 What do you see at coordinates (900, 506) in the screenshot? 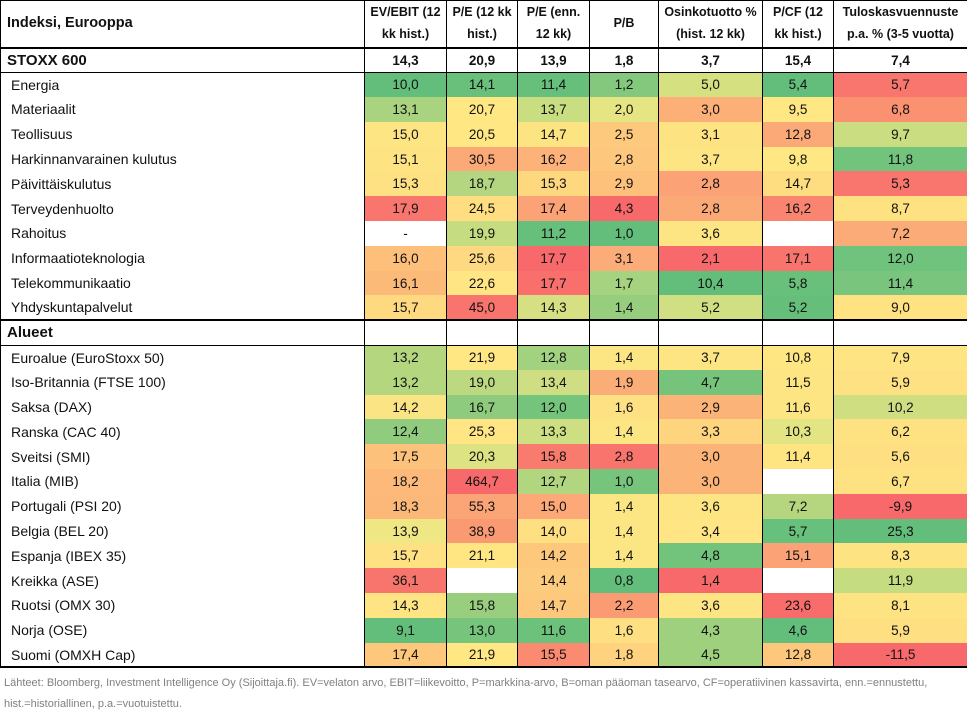
I see `value-cell: -9,9` at bounding box center [900, 506].